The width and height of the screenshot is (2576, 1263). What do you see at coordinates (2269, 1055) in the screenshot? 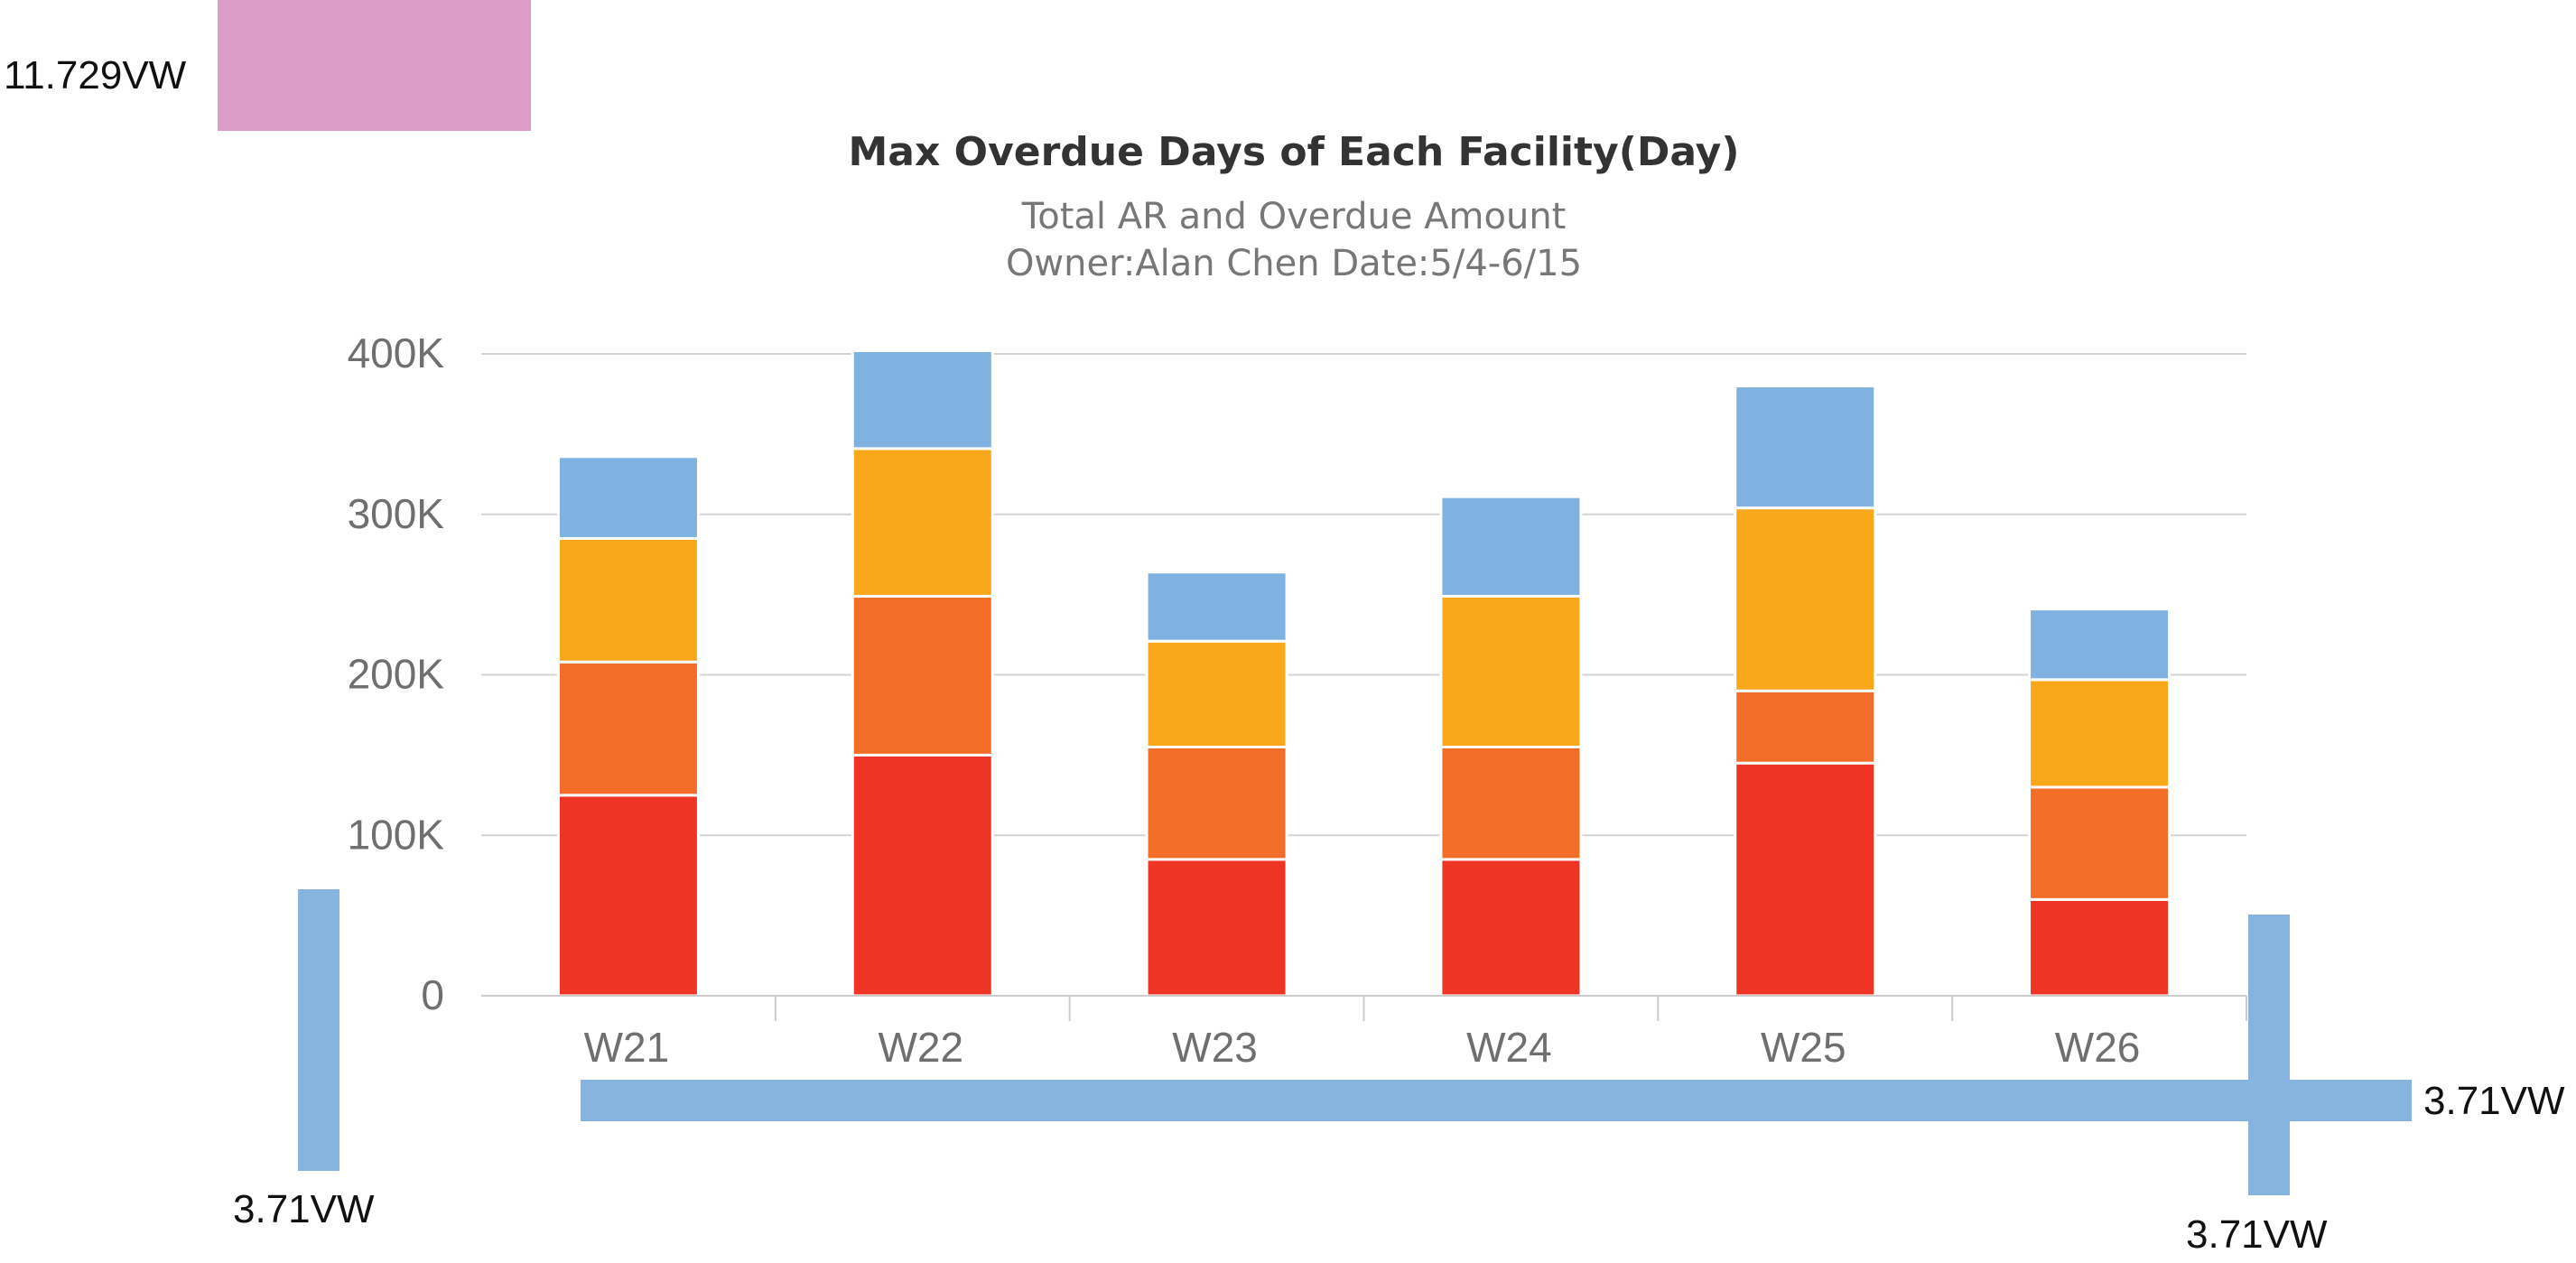
I see `right-vertical-bar` at bounding box center [2269, 1055].